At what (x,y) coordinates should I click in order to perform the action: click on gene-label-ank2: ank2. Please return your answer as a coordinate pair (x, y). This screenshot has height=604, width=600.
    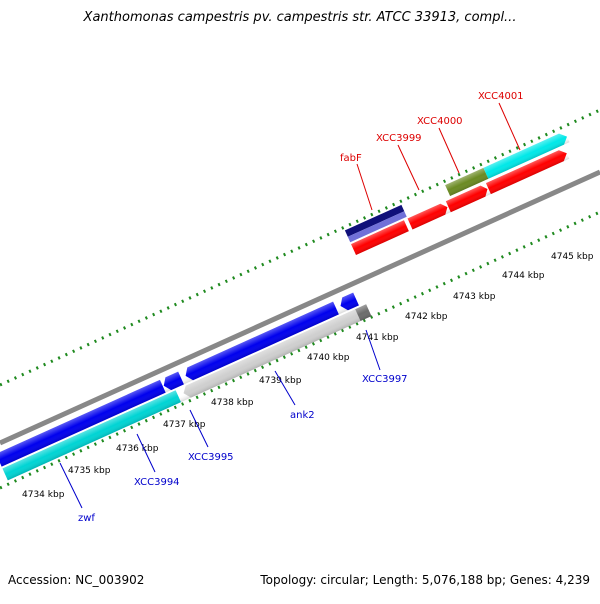
    Looking at the image, I should click on (302, 415).